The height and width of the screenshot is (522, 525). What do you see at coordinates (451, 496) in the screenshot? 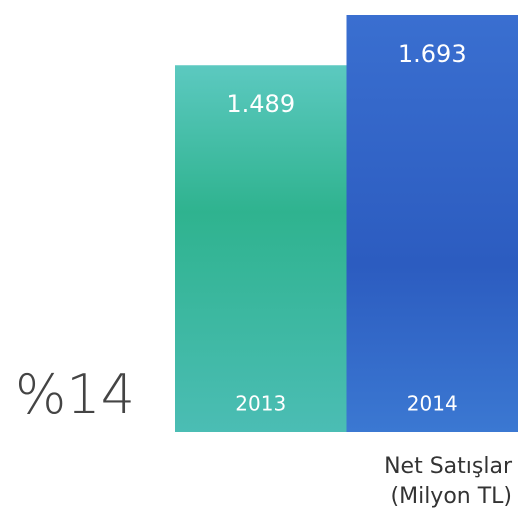
I see `chart-subtitle: (Milyon TL)` at bounding box center [451, 496].